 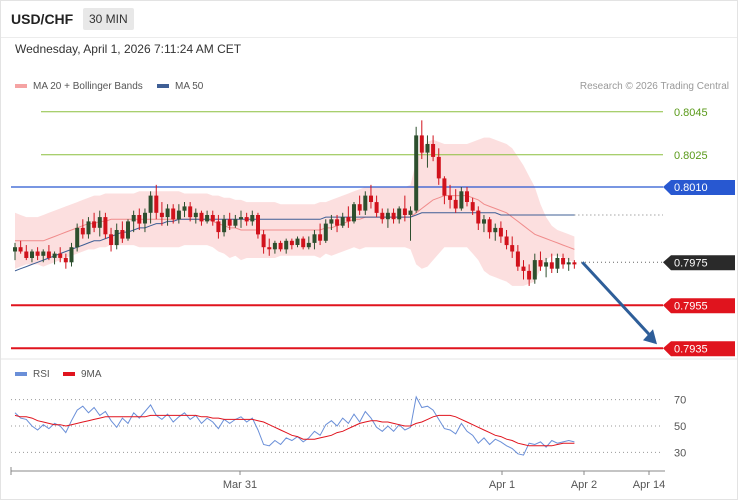 I want to click on legend-swatch-bollinger, so click(x=21, y=86).